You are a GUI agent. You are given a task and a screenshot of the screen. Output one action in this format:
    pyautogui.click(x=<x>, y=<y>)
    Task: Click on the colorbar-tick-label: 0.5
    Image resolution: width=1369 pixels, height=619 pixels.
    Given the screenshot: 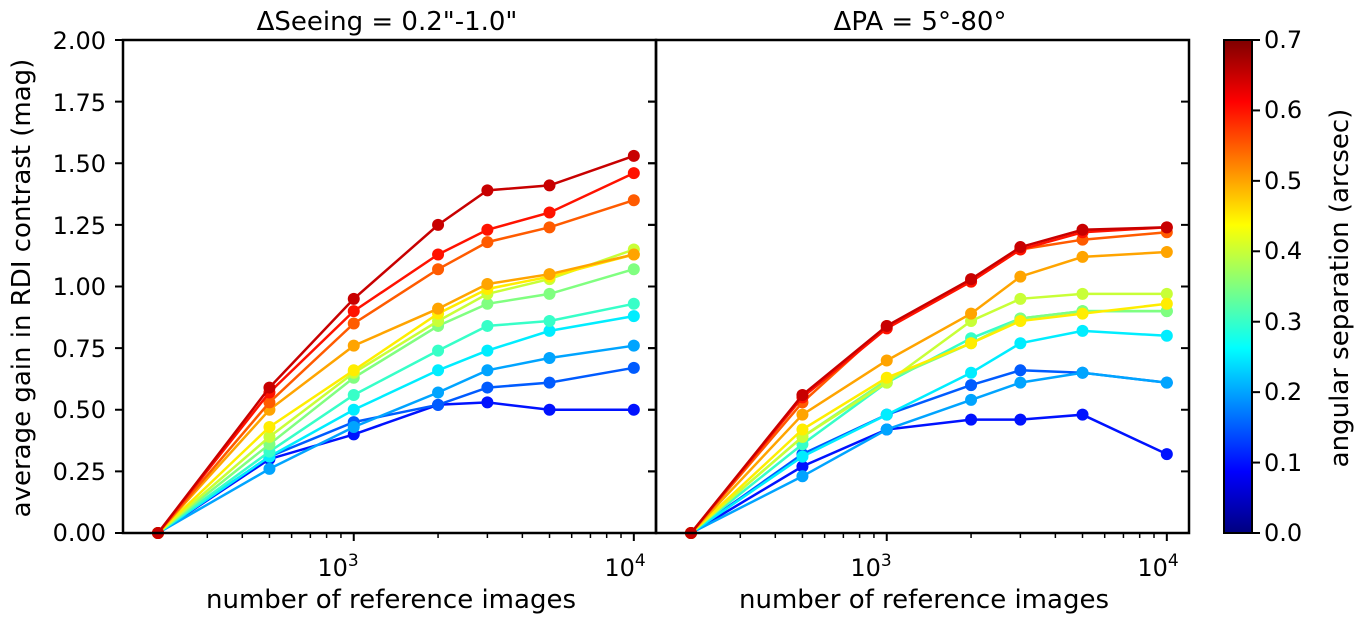 What is the action you would take?
    pyautogui.click(x=1283, y=181)
    